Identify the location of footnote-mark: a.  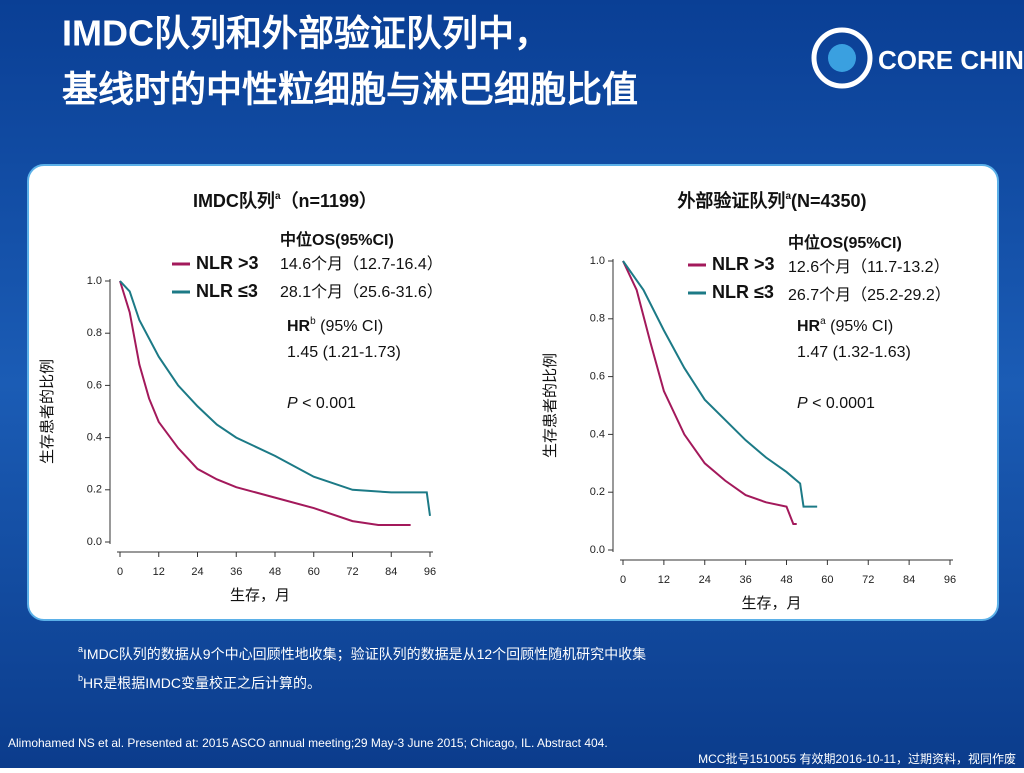
(80, 649).